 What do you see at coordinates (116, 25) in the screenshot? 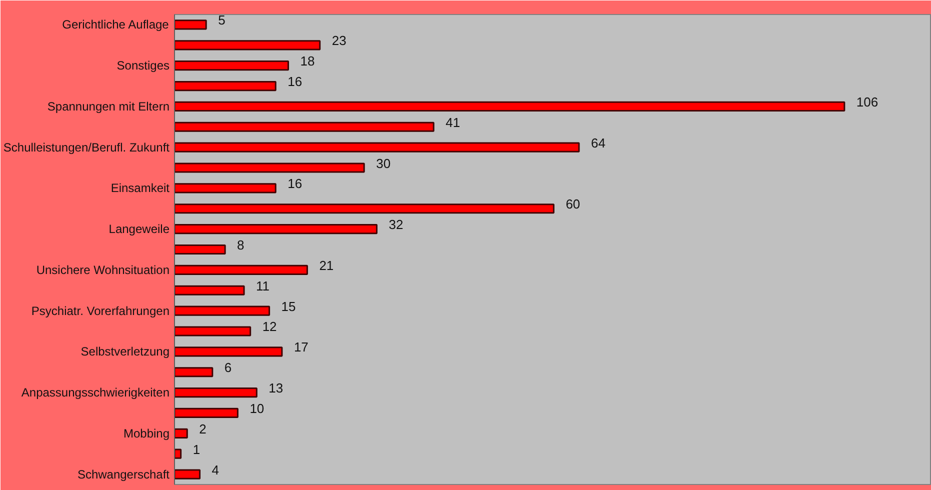
I see `y-tick-label: Gerichtliche Auflage` at bounding box center [116, 25].